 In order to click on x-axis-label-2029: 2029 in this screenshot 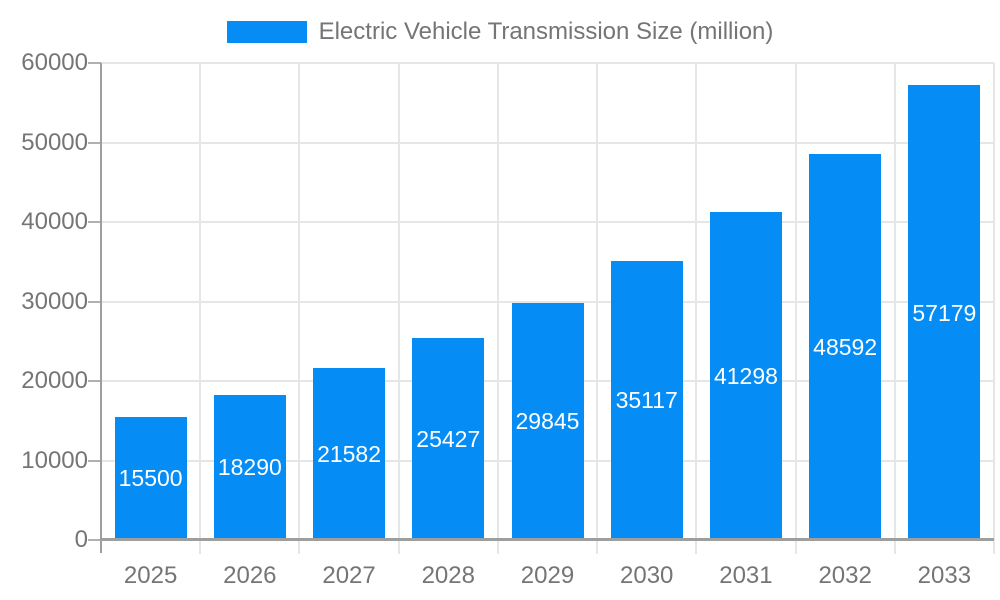, I will do `click(547, 575)`.